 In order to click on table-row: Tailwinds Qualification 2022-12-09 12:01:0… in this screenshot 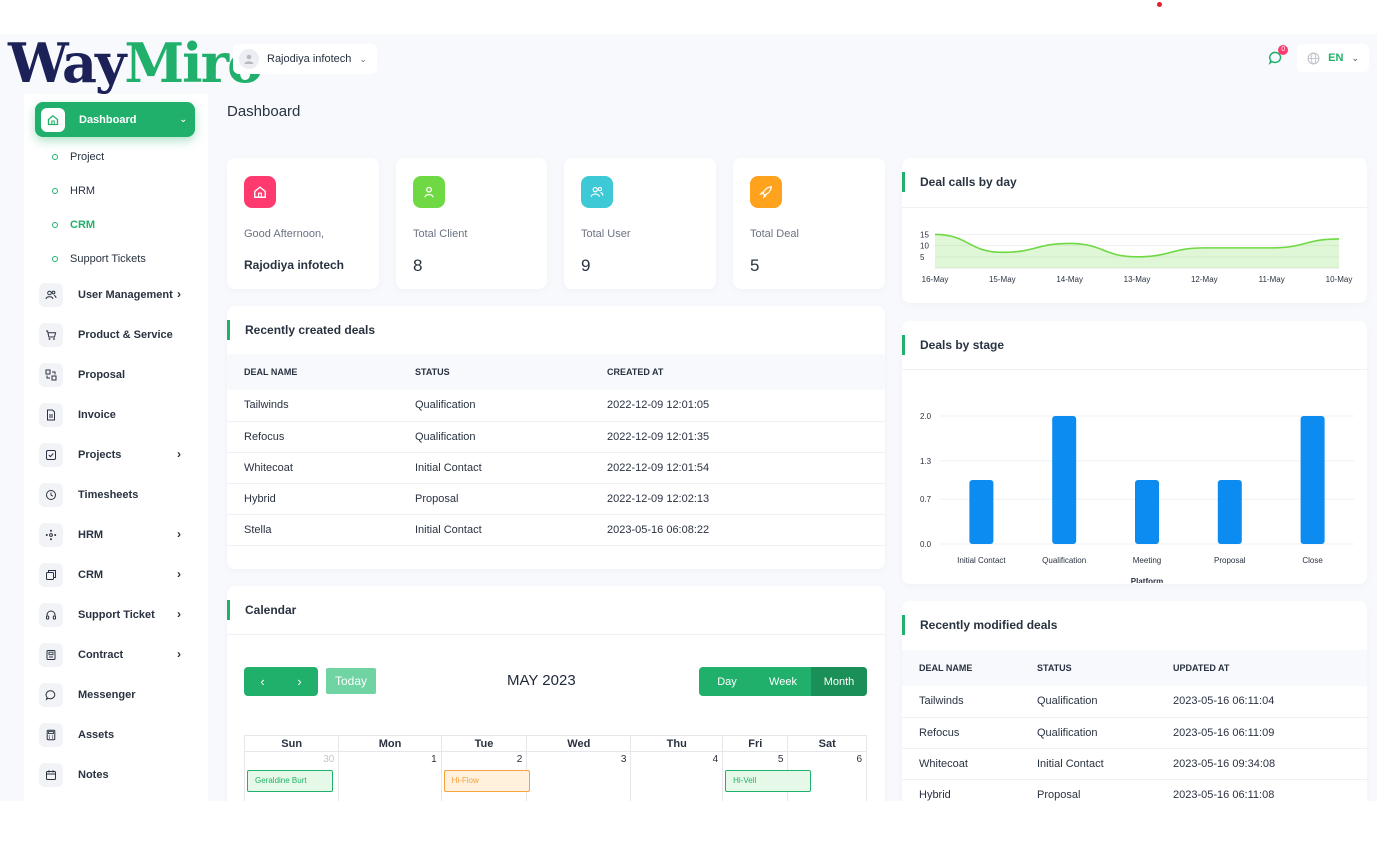, I will do `click(556, 406)`.